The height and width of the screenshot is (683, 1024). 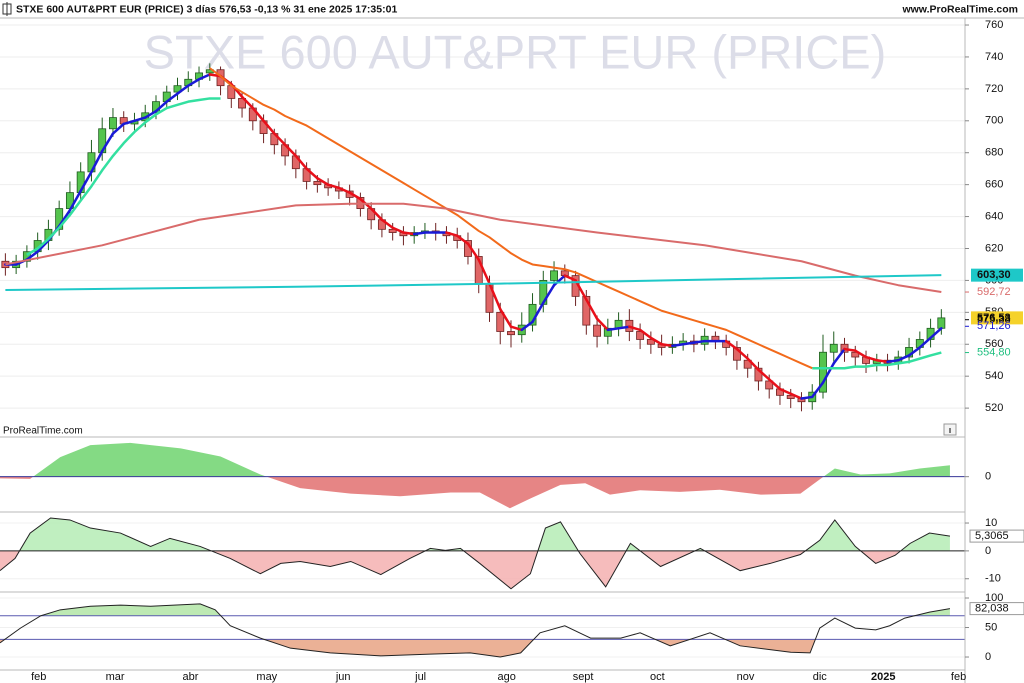 I want to click on price-label: 571,26, so click(x=994, y=326).